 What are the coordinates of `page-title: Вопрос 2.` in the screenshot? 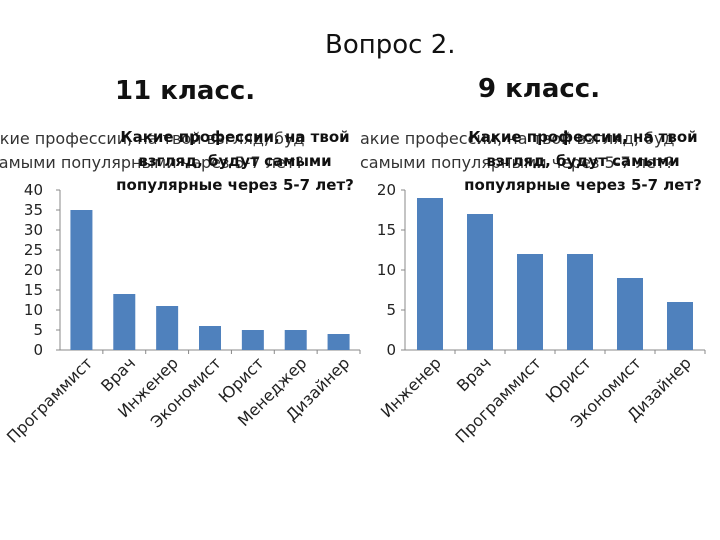 It's located at (390, 45).